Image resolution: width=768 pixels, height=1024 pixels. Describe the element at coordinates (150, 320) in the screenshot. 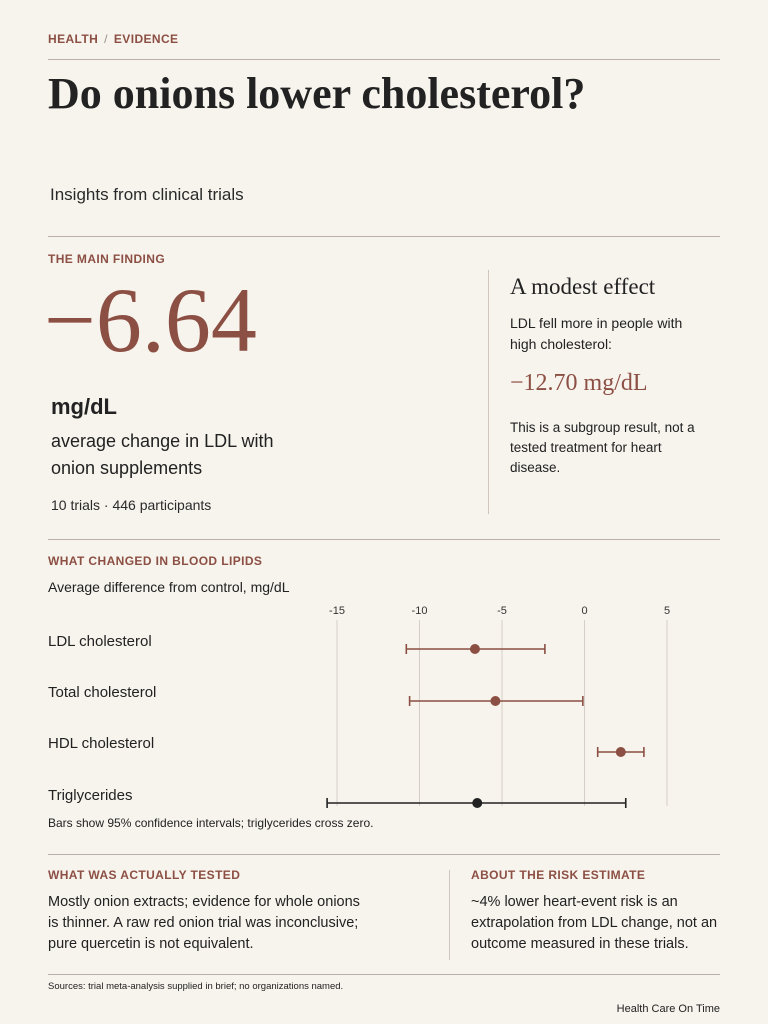

I see `main-finding-value: −6.64` at that location.